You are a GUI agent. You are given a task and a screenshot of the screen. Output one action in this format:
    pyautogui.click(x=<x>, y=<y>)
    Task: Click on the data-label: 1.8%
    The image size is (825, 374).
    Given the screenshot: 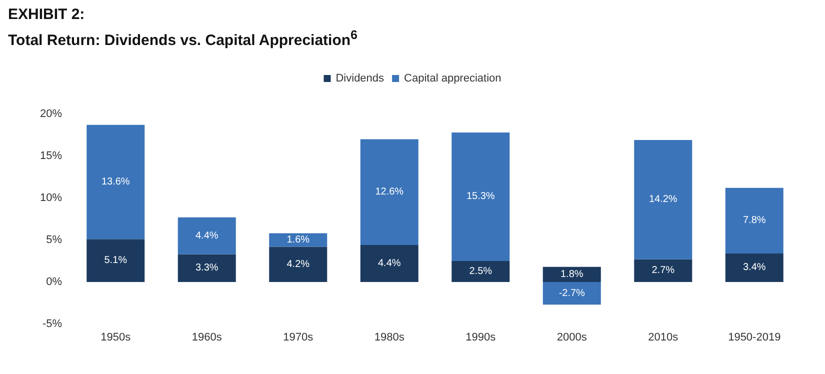 What is the action you would take?
    pyautogui.click(x=572, y=274)
    